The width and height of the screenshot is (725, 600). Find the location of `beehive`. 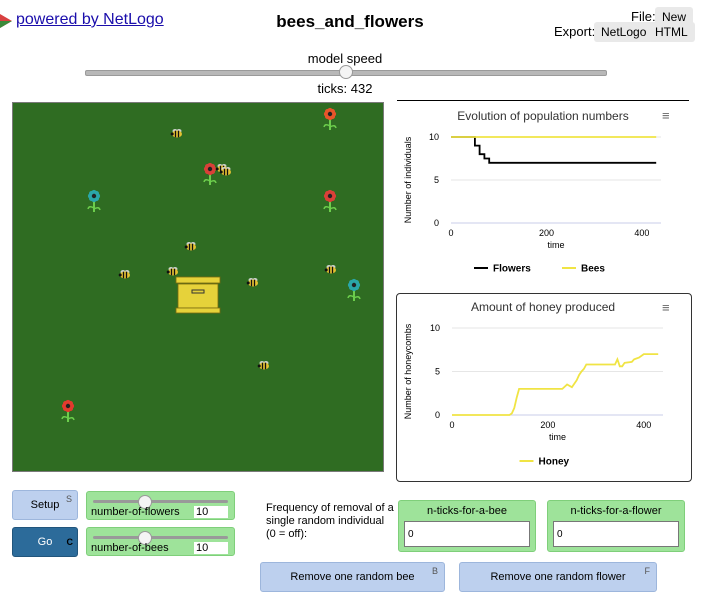

beehive is located at coordinates (198, 295).